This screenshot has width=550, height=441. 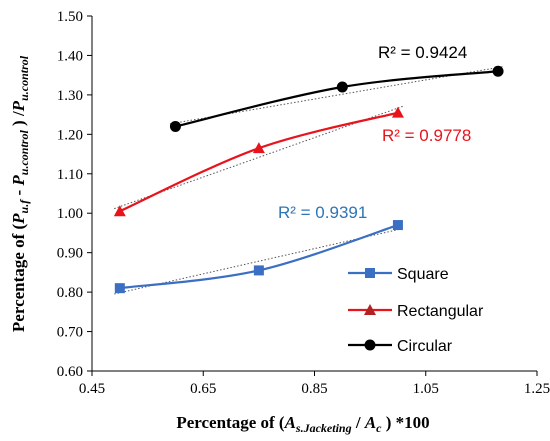 I want to click on legend-marker-square, so click(x=370, y=273).